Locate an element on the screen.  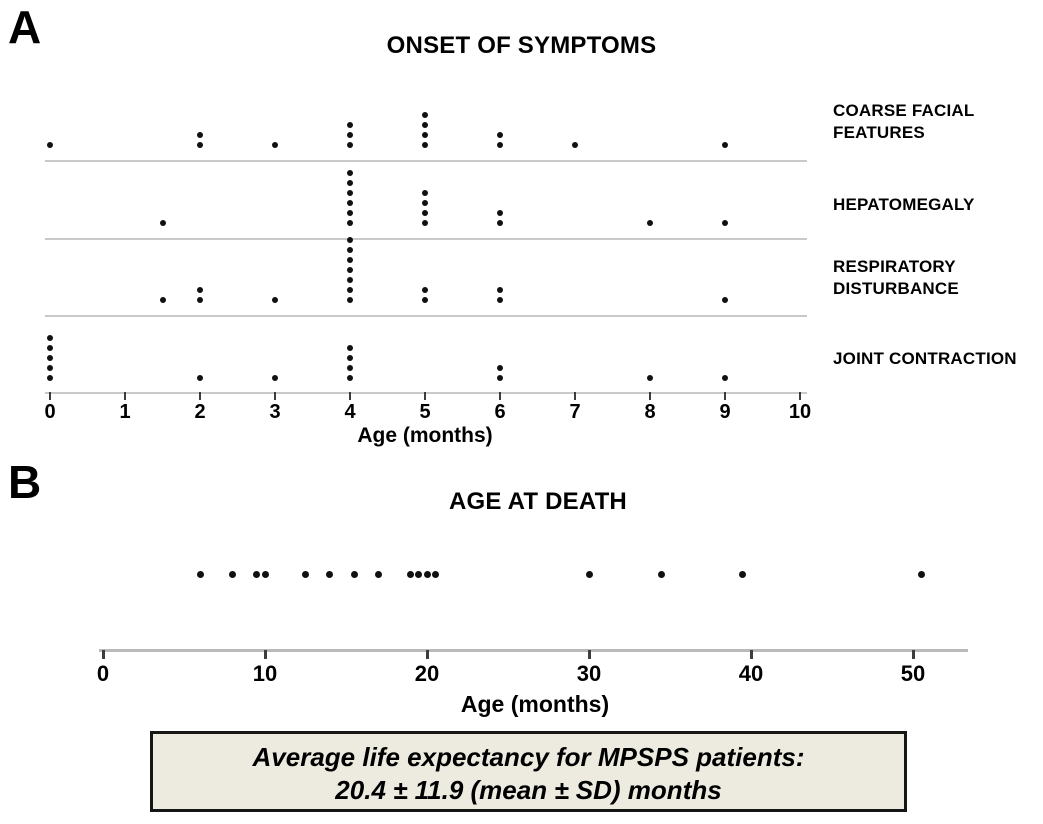
panel-a-tick-label: 10 is located at coordinates (800, 412).